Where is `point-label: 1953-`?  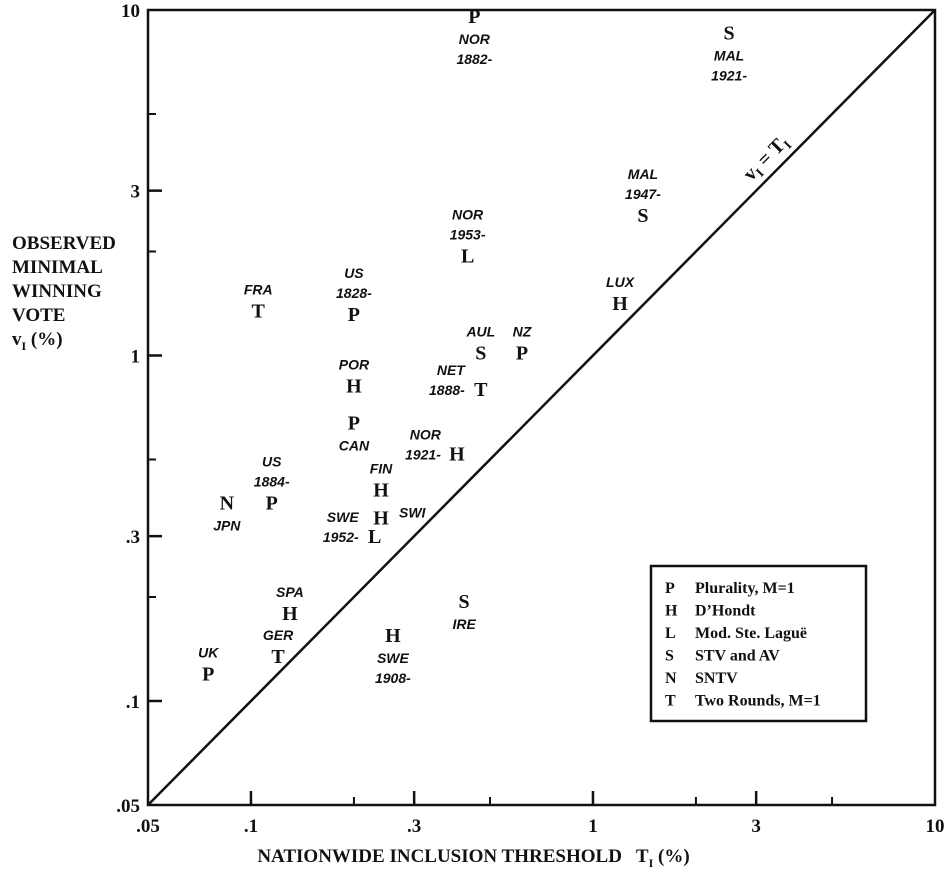
point-label: 1953- is located at coordinates (468, 234).